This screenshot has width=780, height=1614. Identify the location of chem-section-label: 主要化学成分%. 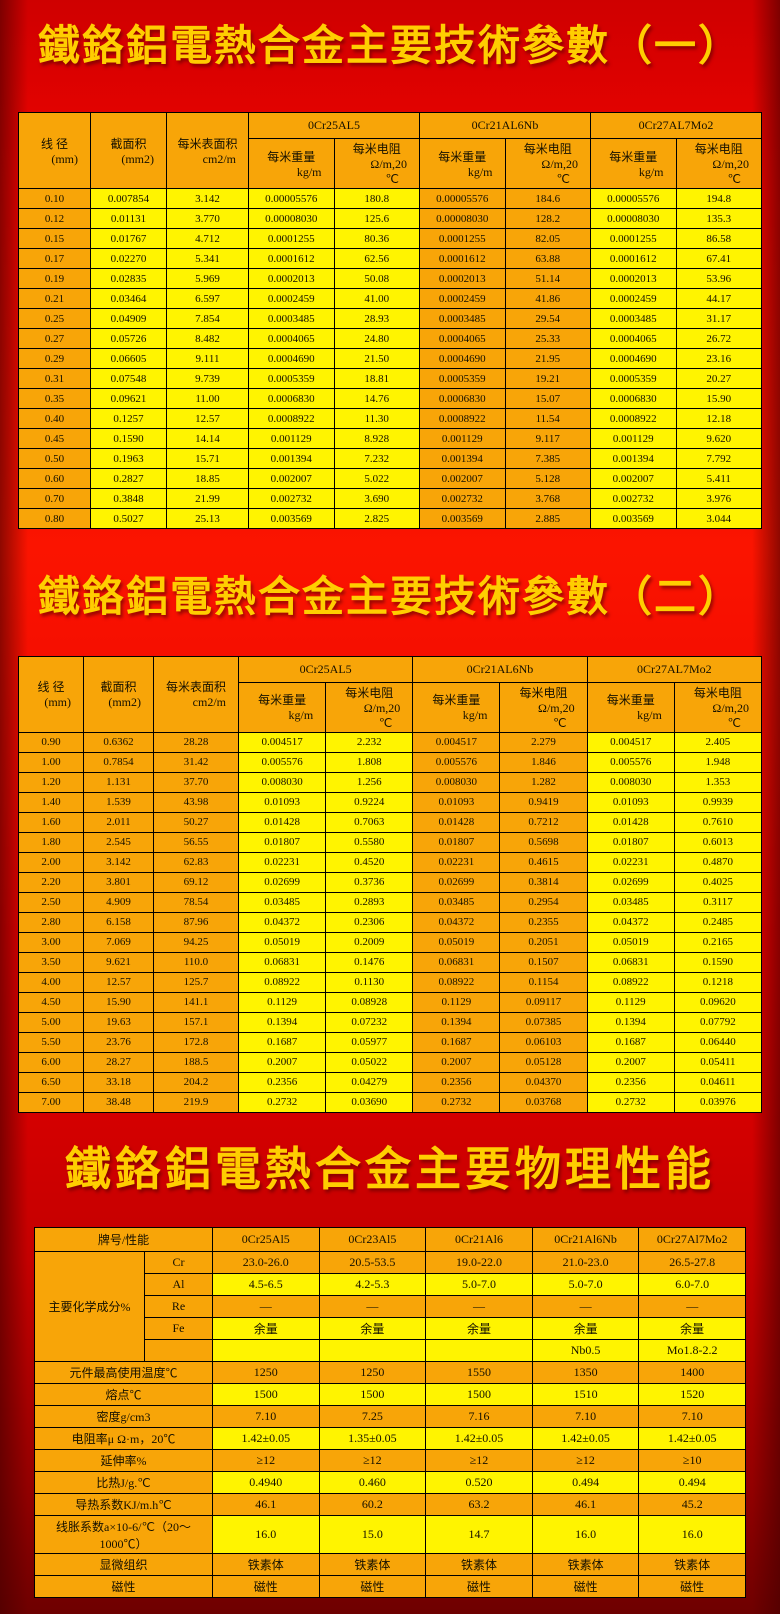
(89, 1307).